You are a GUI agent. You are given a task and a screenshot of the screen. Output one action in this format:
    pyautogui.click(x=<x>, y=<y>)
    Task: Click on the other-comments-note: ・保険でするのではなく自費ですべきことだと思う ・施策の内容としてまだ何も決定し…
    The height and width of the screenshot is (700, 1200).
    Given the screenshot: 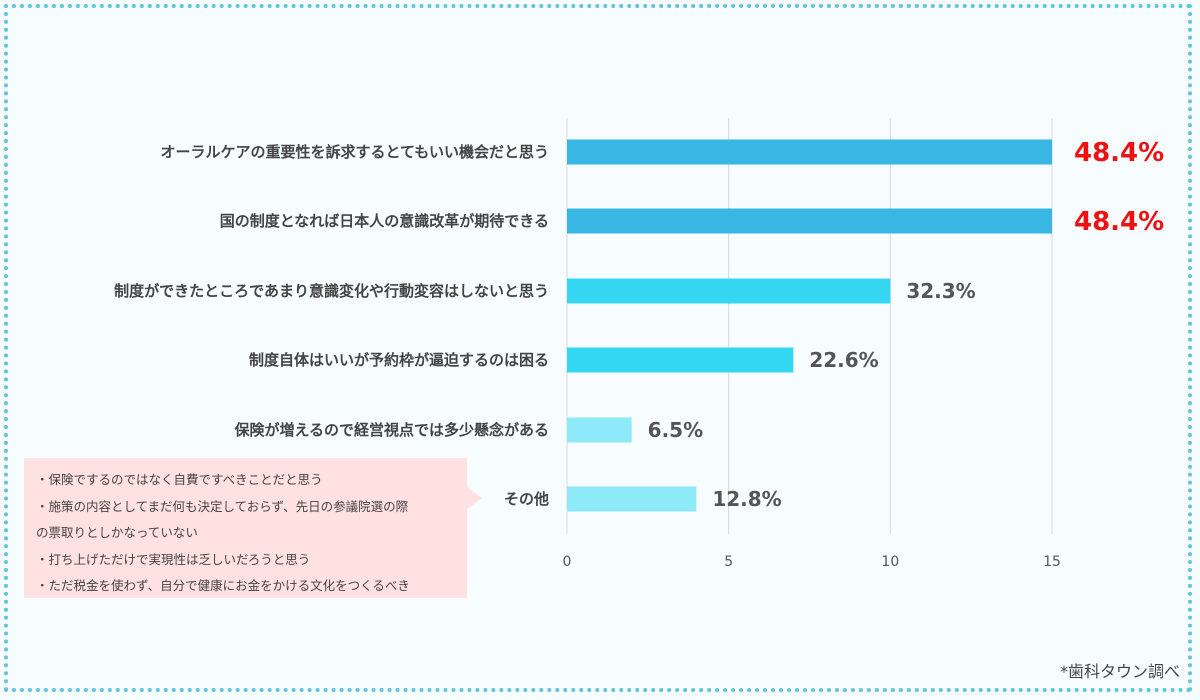 What is the action you would take?
    pyautogui.click(x=245, y=528)
    